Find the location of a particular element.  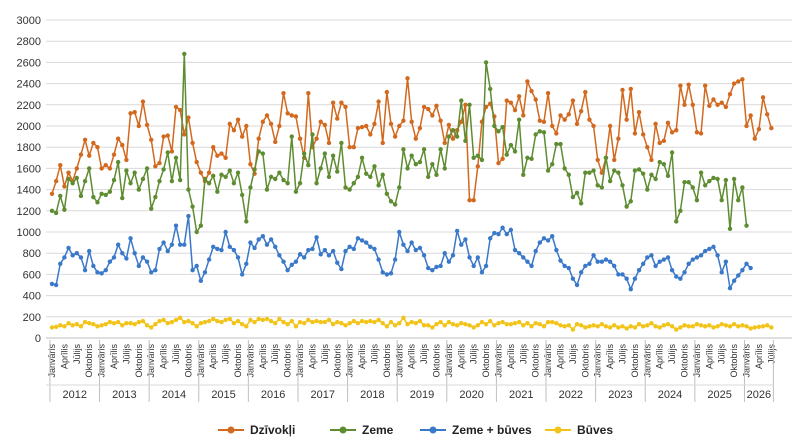

legend-label: Zeme + būves is located at coordinates (492, 430).